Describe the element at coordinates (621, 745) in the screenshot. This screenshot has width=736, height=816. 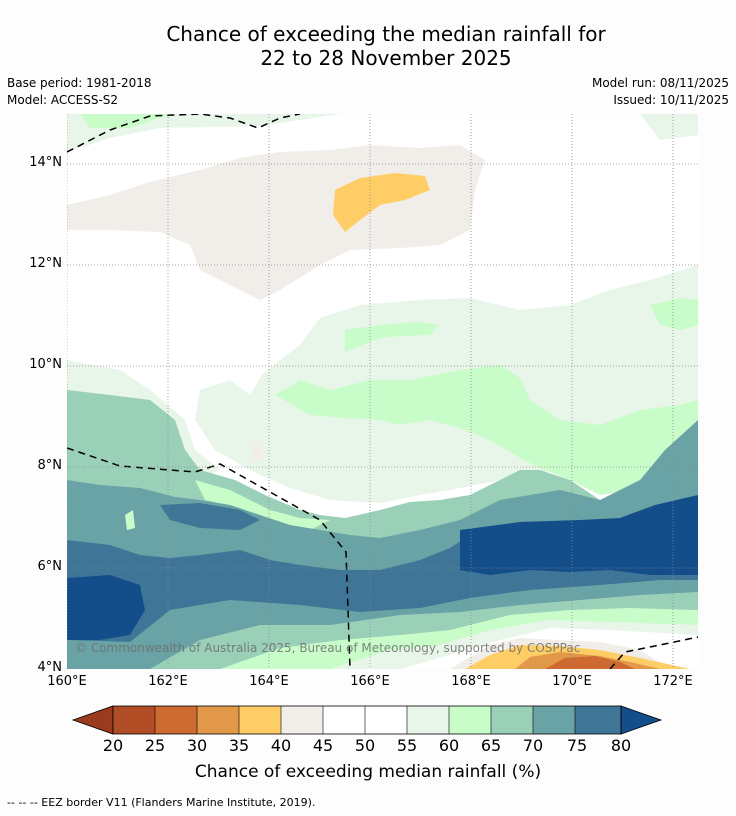
I see `colorbar-tick: 80` at that location.